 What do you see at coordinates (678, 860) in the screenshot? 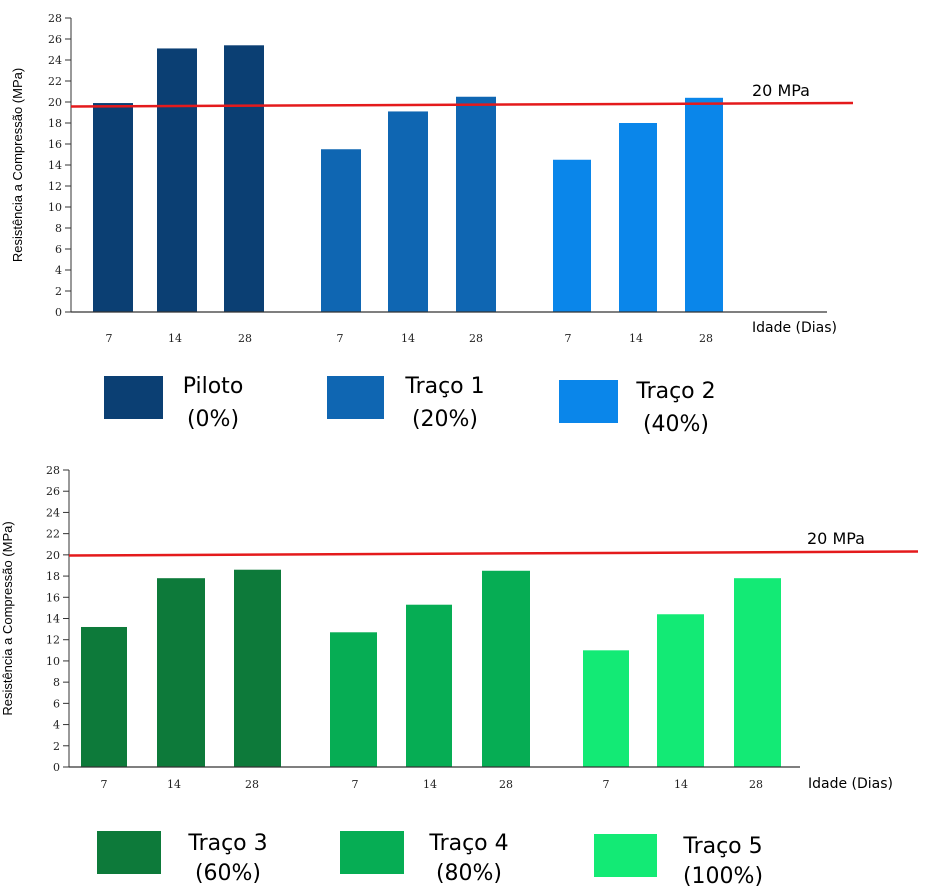
I see `legend-item: Traço 5 (100%)` at bounding box center [678, 860].